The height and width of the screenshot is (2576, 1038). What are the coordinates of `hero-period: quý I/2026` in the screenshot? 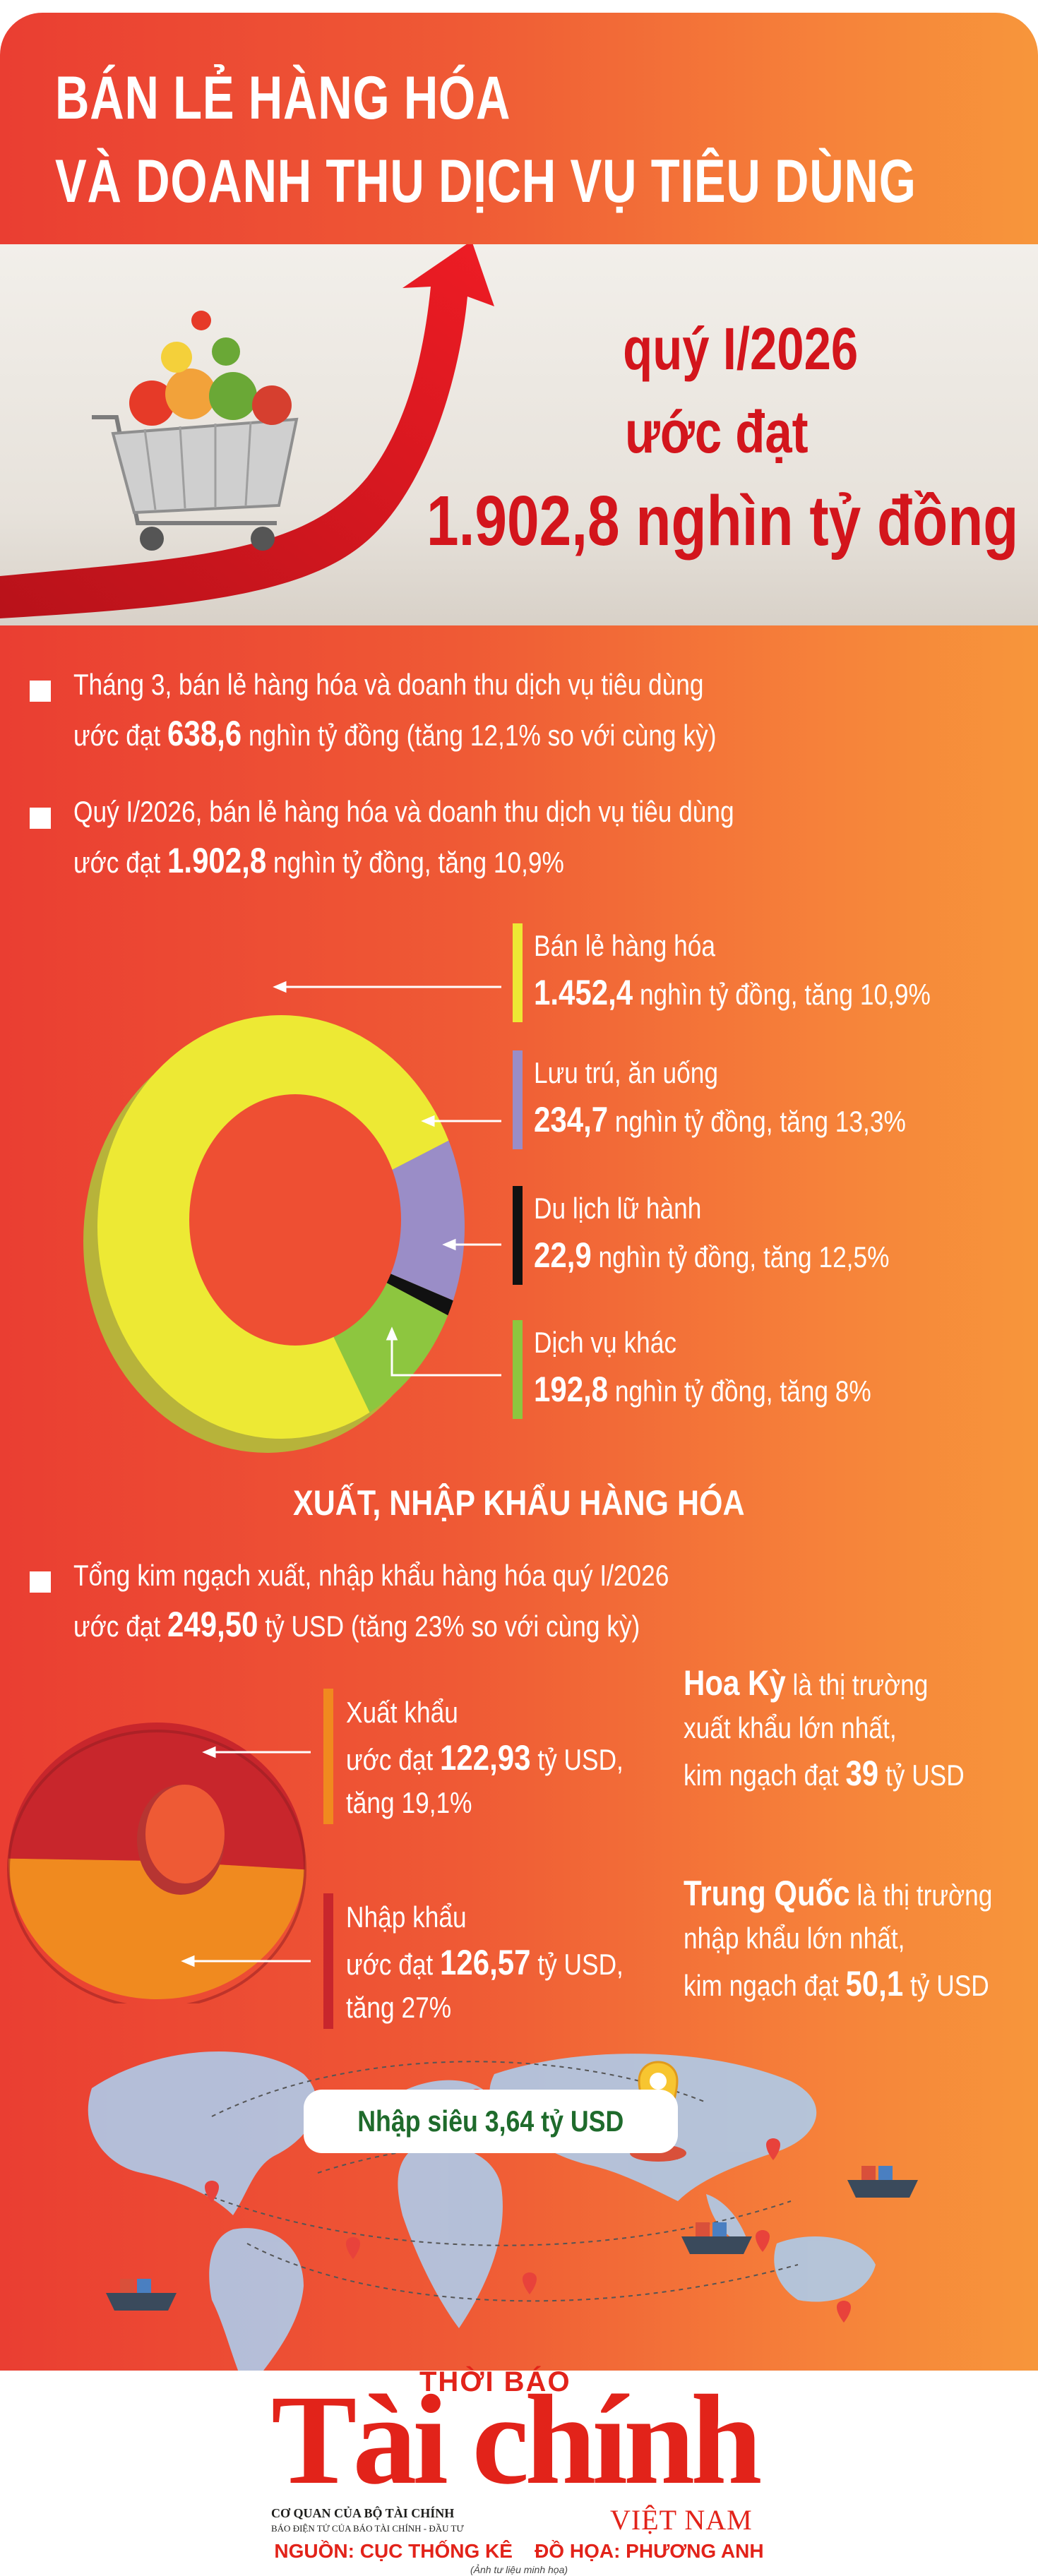 It's located at (740, 349).